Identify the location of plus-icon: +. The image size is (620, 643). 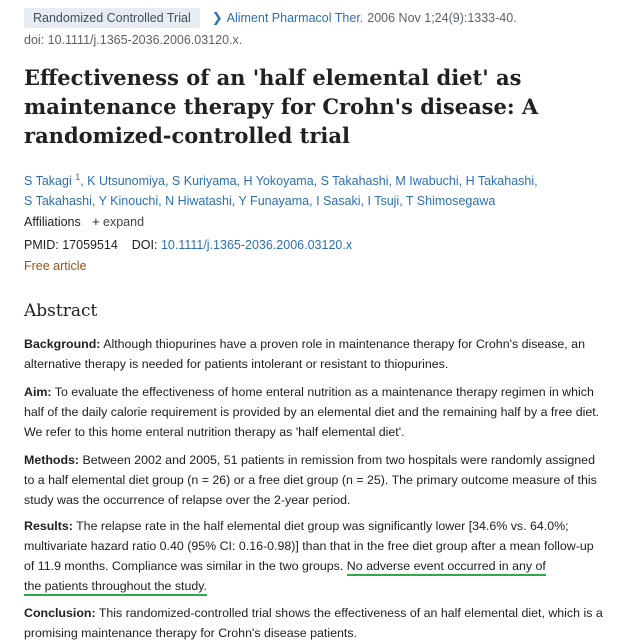
(96, 222).